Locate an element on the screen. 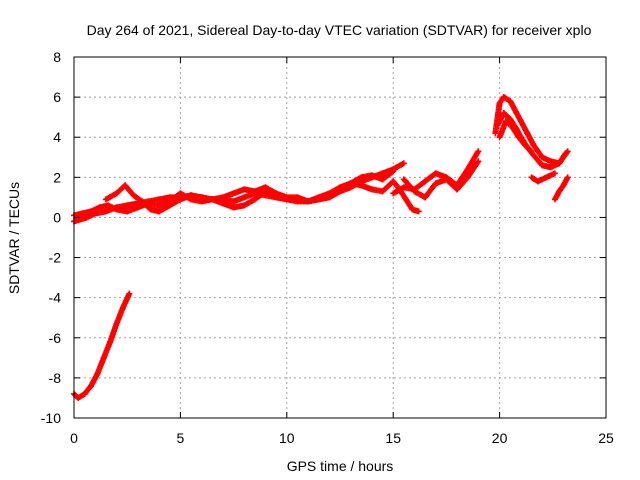  x-tick-label: 0 is located at coordinates (74, 438).